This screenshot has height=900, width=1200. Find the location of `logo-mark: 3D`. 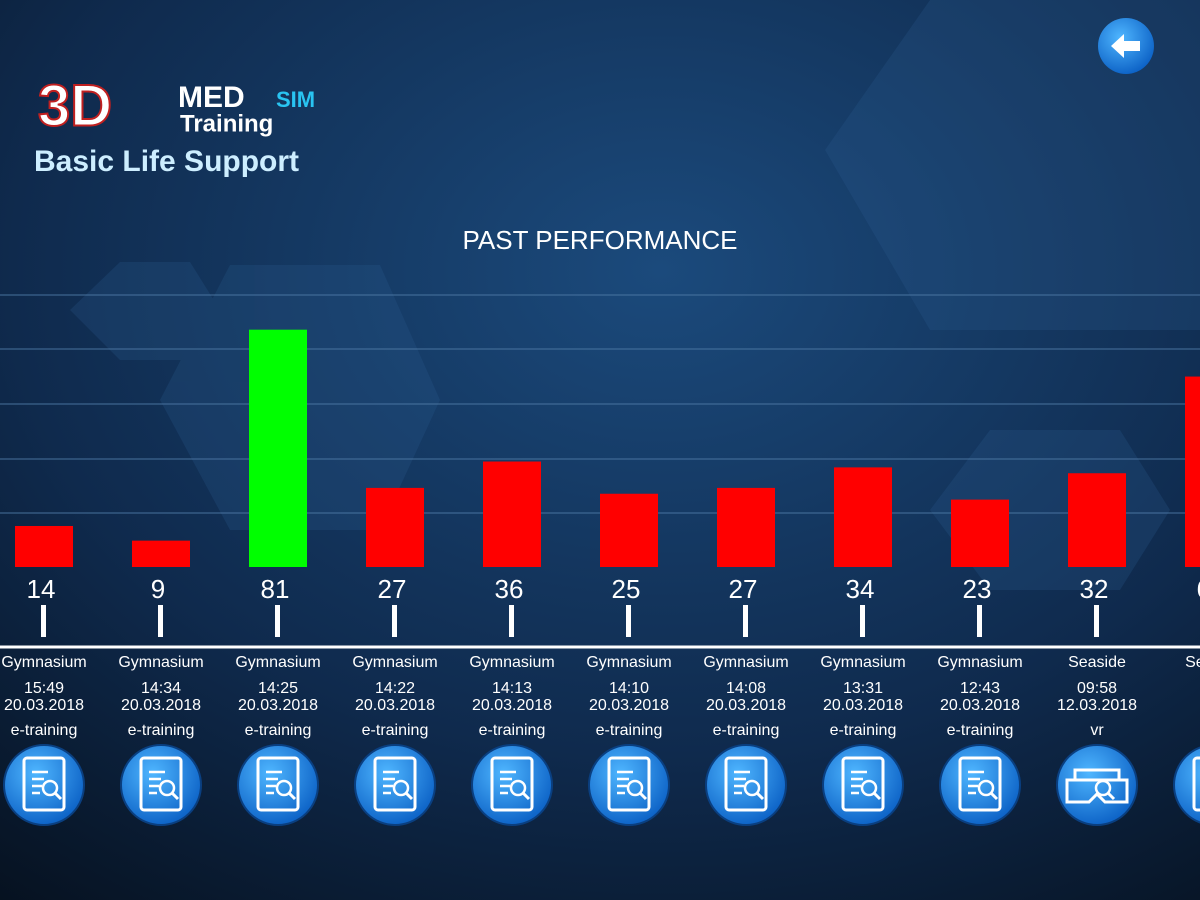

logo-mark: 3D is located at coordinates (75, 105).